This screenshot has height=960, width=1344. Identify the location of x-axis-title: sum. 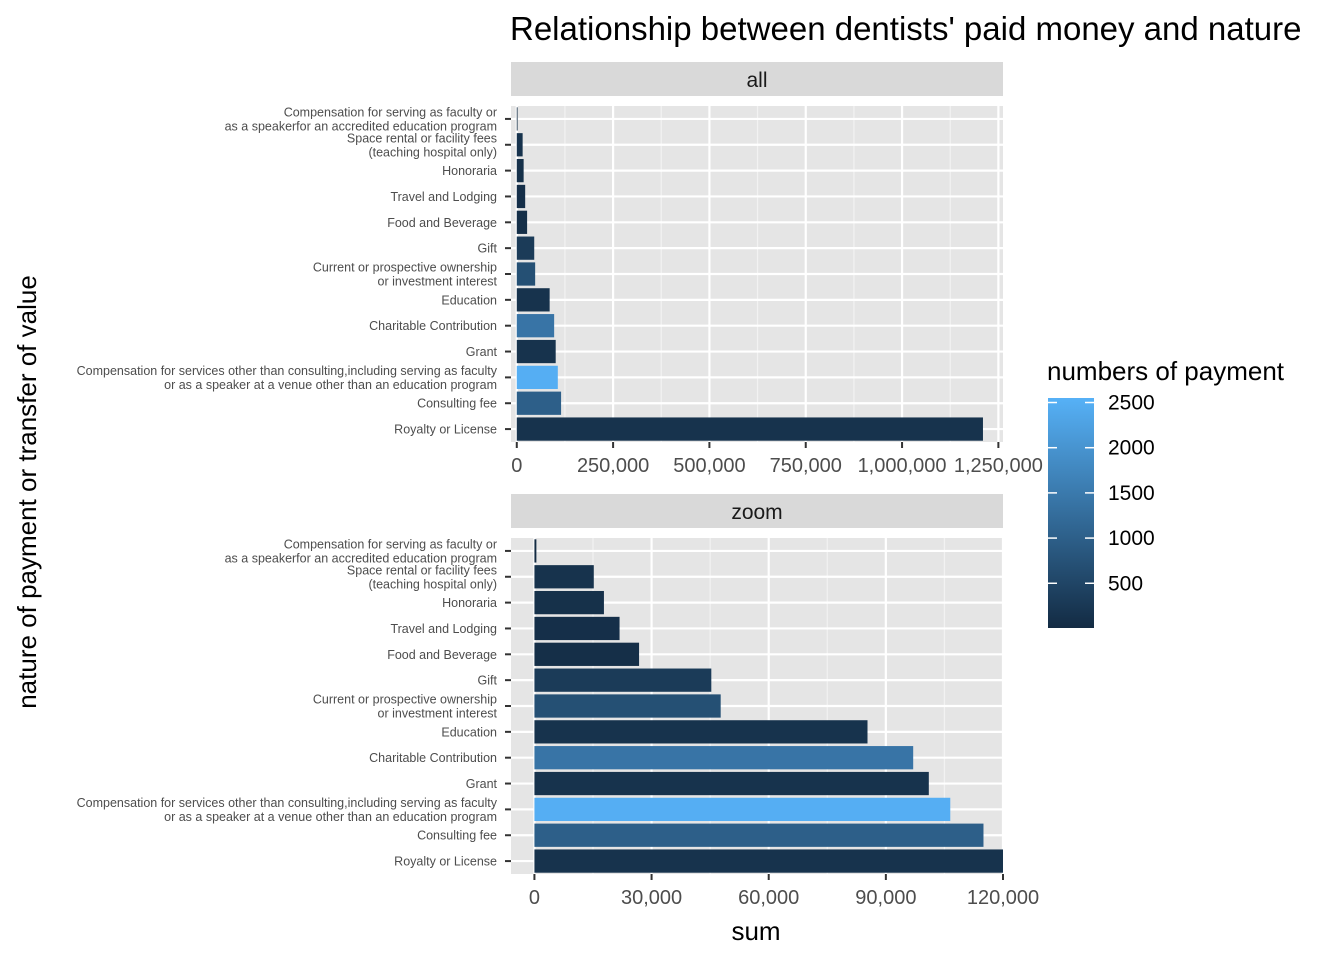
(755, 931).